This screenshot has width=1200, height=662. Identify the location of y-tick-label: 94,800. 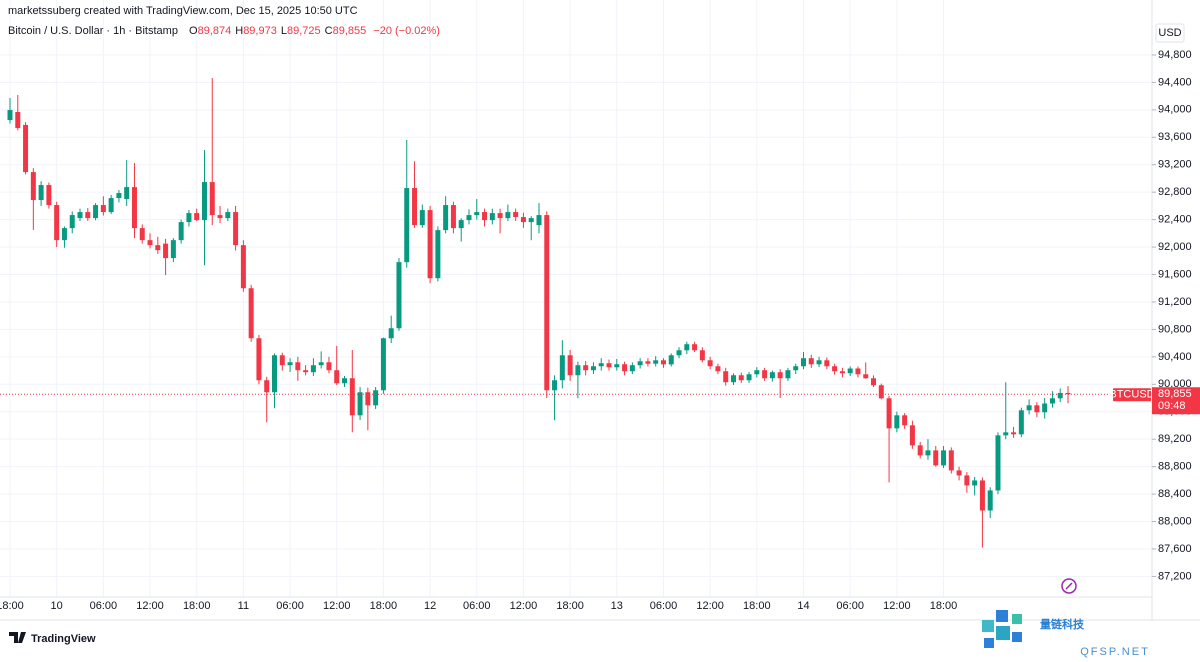
(1175, 55).